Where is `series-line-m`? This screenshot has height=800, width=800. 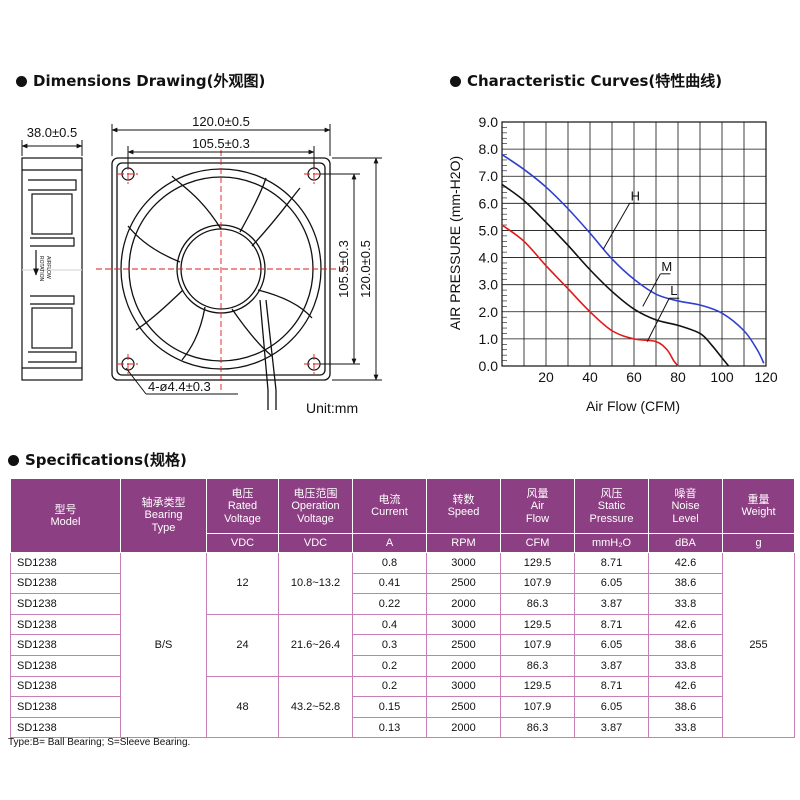
series-line-m is located at coordinates (615, 275).